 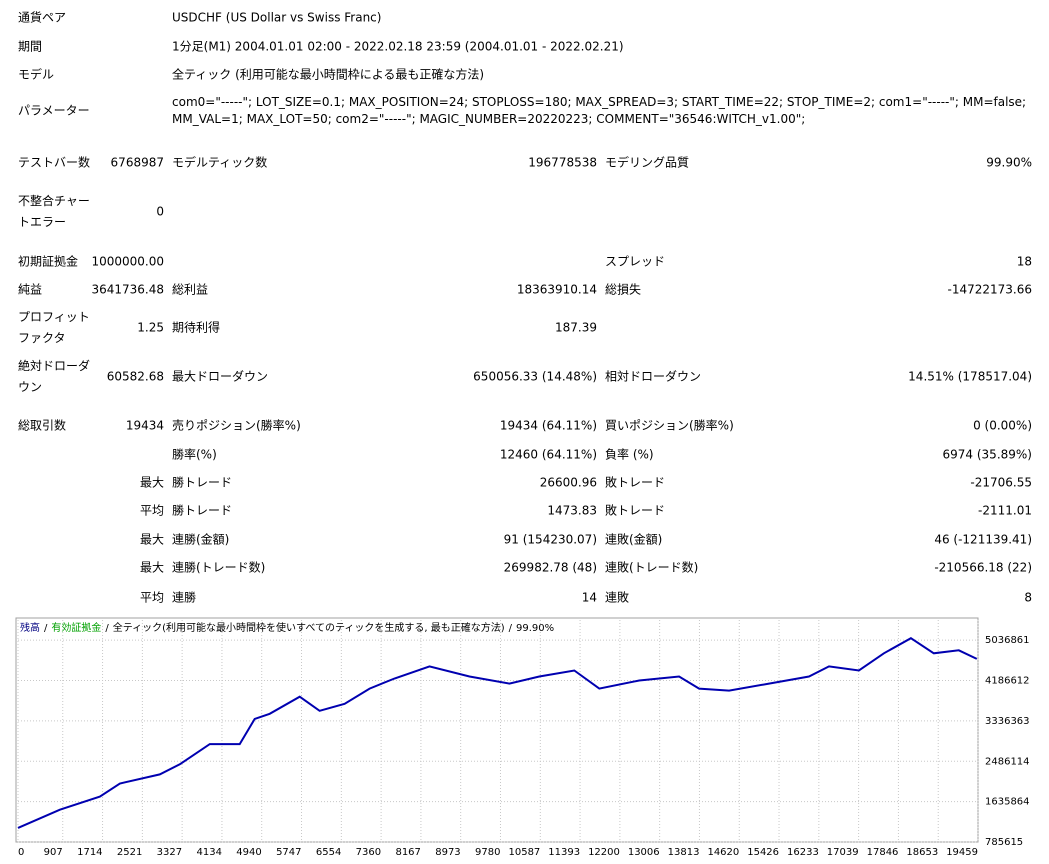 I want to click on report-label: 不整合チャートエラー, so click(x=54, y=211).